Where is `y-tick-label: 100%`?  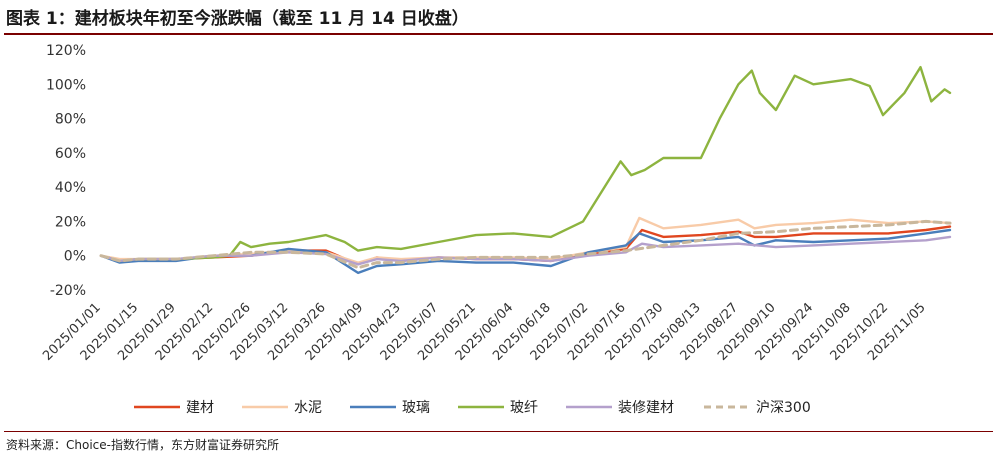 y-tick-label: 100% is located at coordinates (66, 85).